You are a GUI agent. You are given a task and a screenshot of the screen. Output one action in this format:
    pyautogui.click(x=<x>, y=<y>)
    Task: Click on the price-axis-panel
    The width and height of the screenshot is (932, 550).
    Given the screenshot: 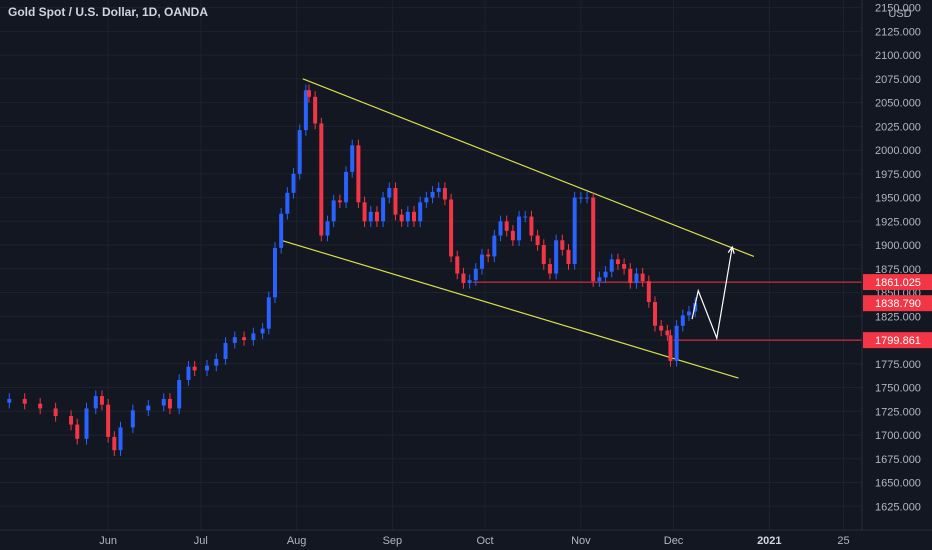 What is the action you would take?
    pyautogui.click(x=897, y=265)
    